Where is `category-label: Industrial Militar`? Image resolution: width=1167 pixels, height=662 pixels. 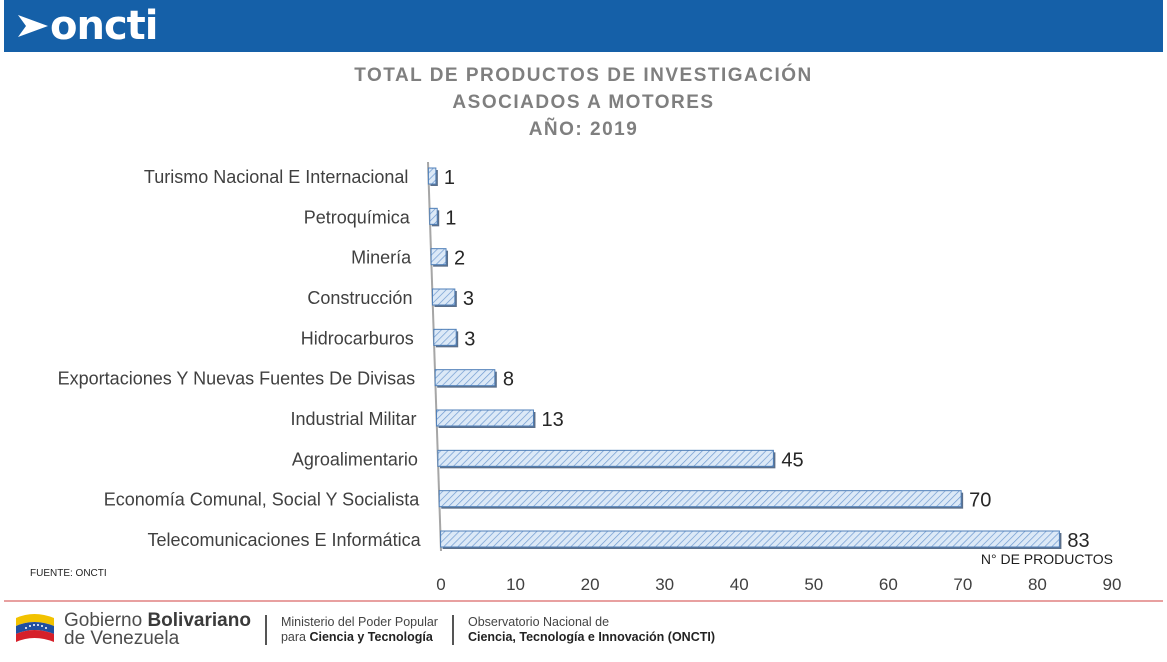 category-label: Industrial Militar is located at coordinates (353, 419).